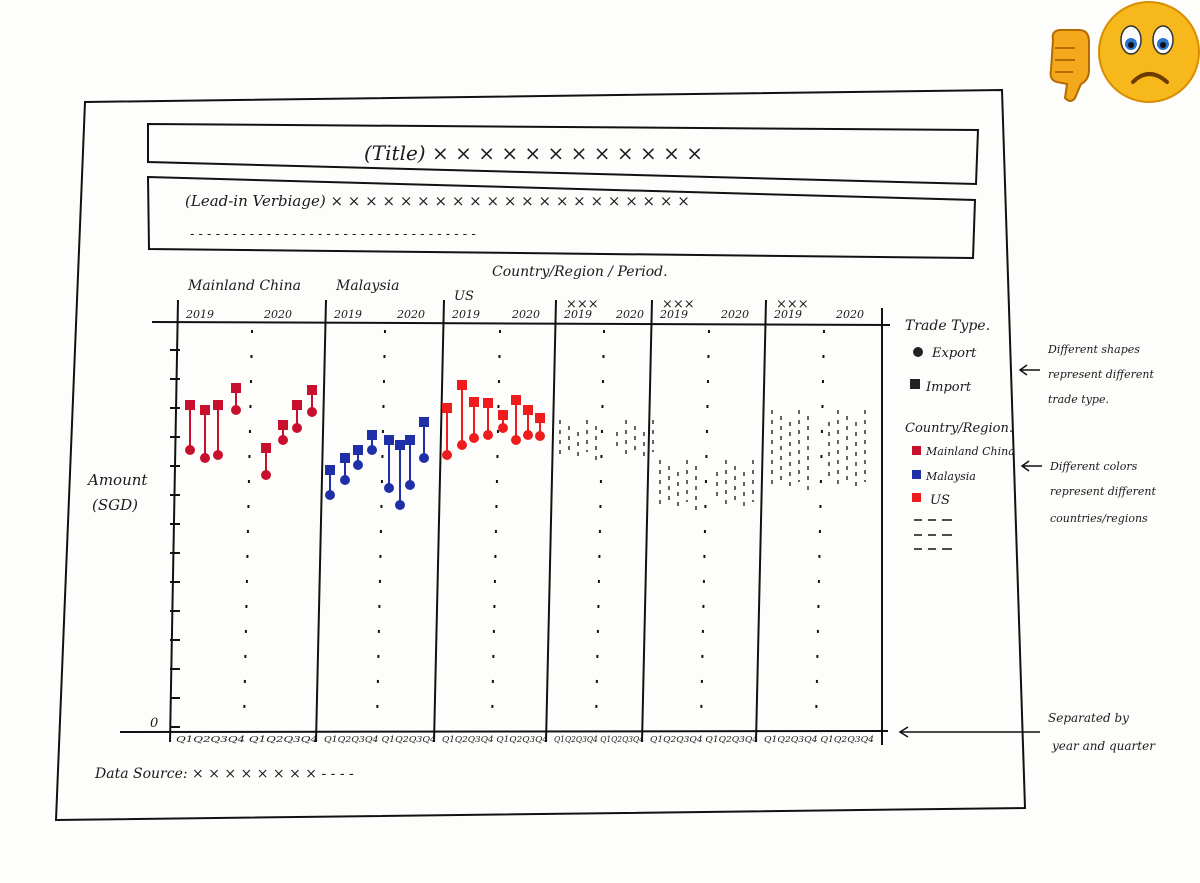 The height and width of the screenshot is (883, 1200). What do you see at coordinates (1031, 466) in the screenshot?
I see `arrow-colors-note` at bounding box center [1031, 466].